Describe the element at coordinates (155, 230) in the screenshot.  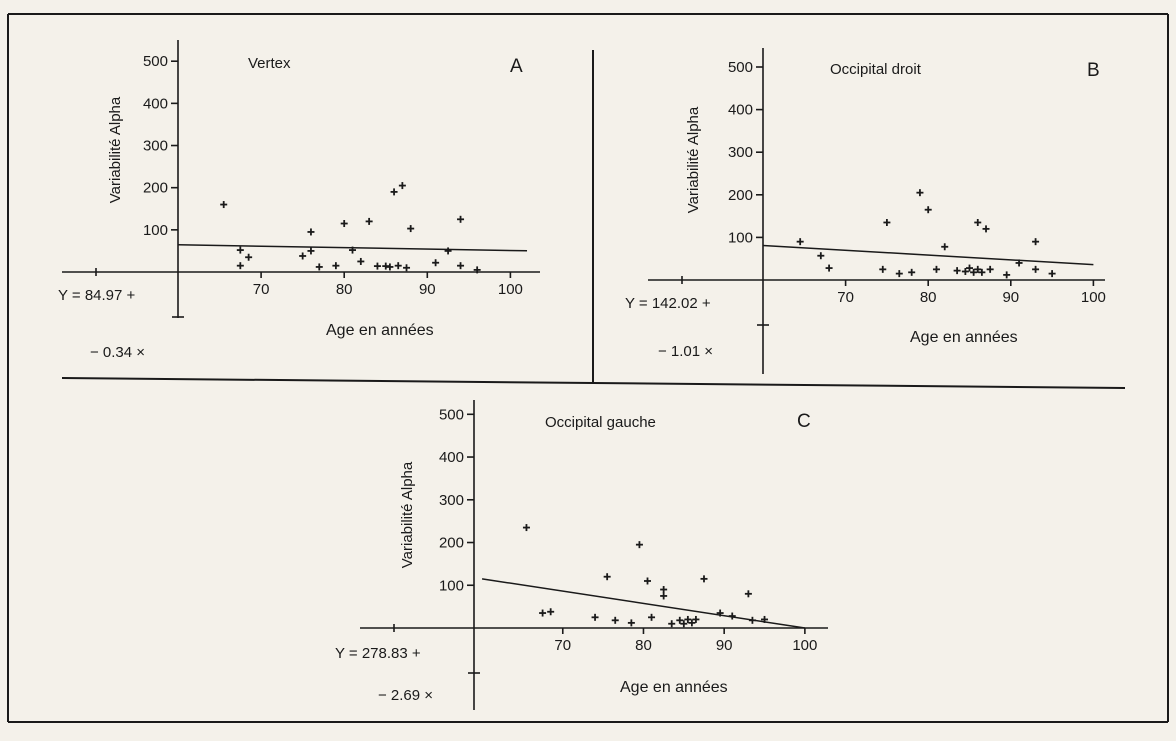
I see `y-tick-label: 100` at that location.